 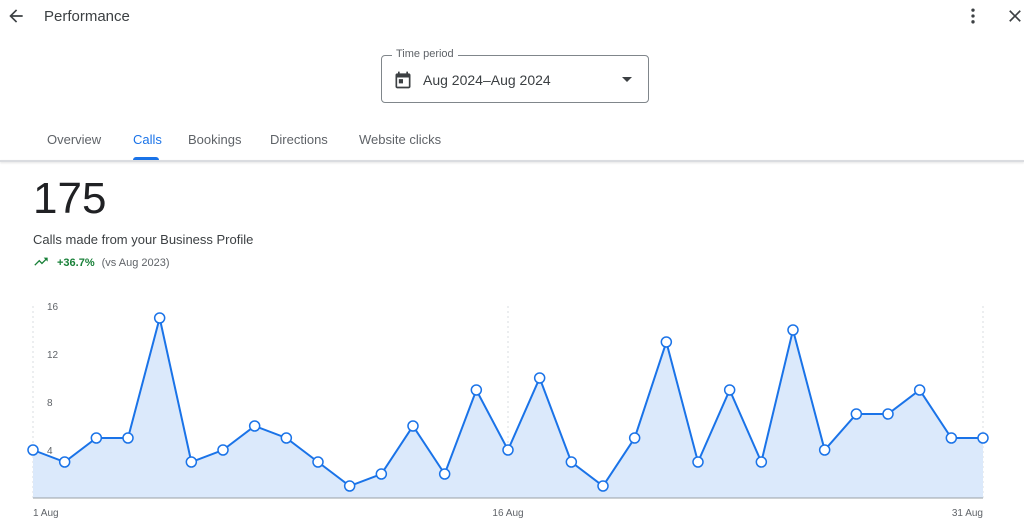 I want to click on header-divider, so click(x=512, y=161).